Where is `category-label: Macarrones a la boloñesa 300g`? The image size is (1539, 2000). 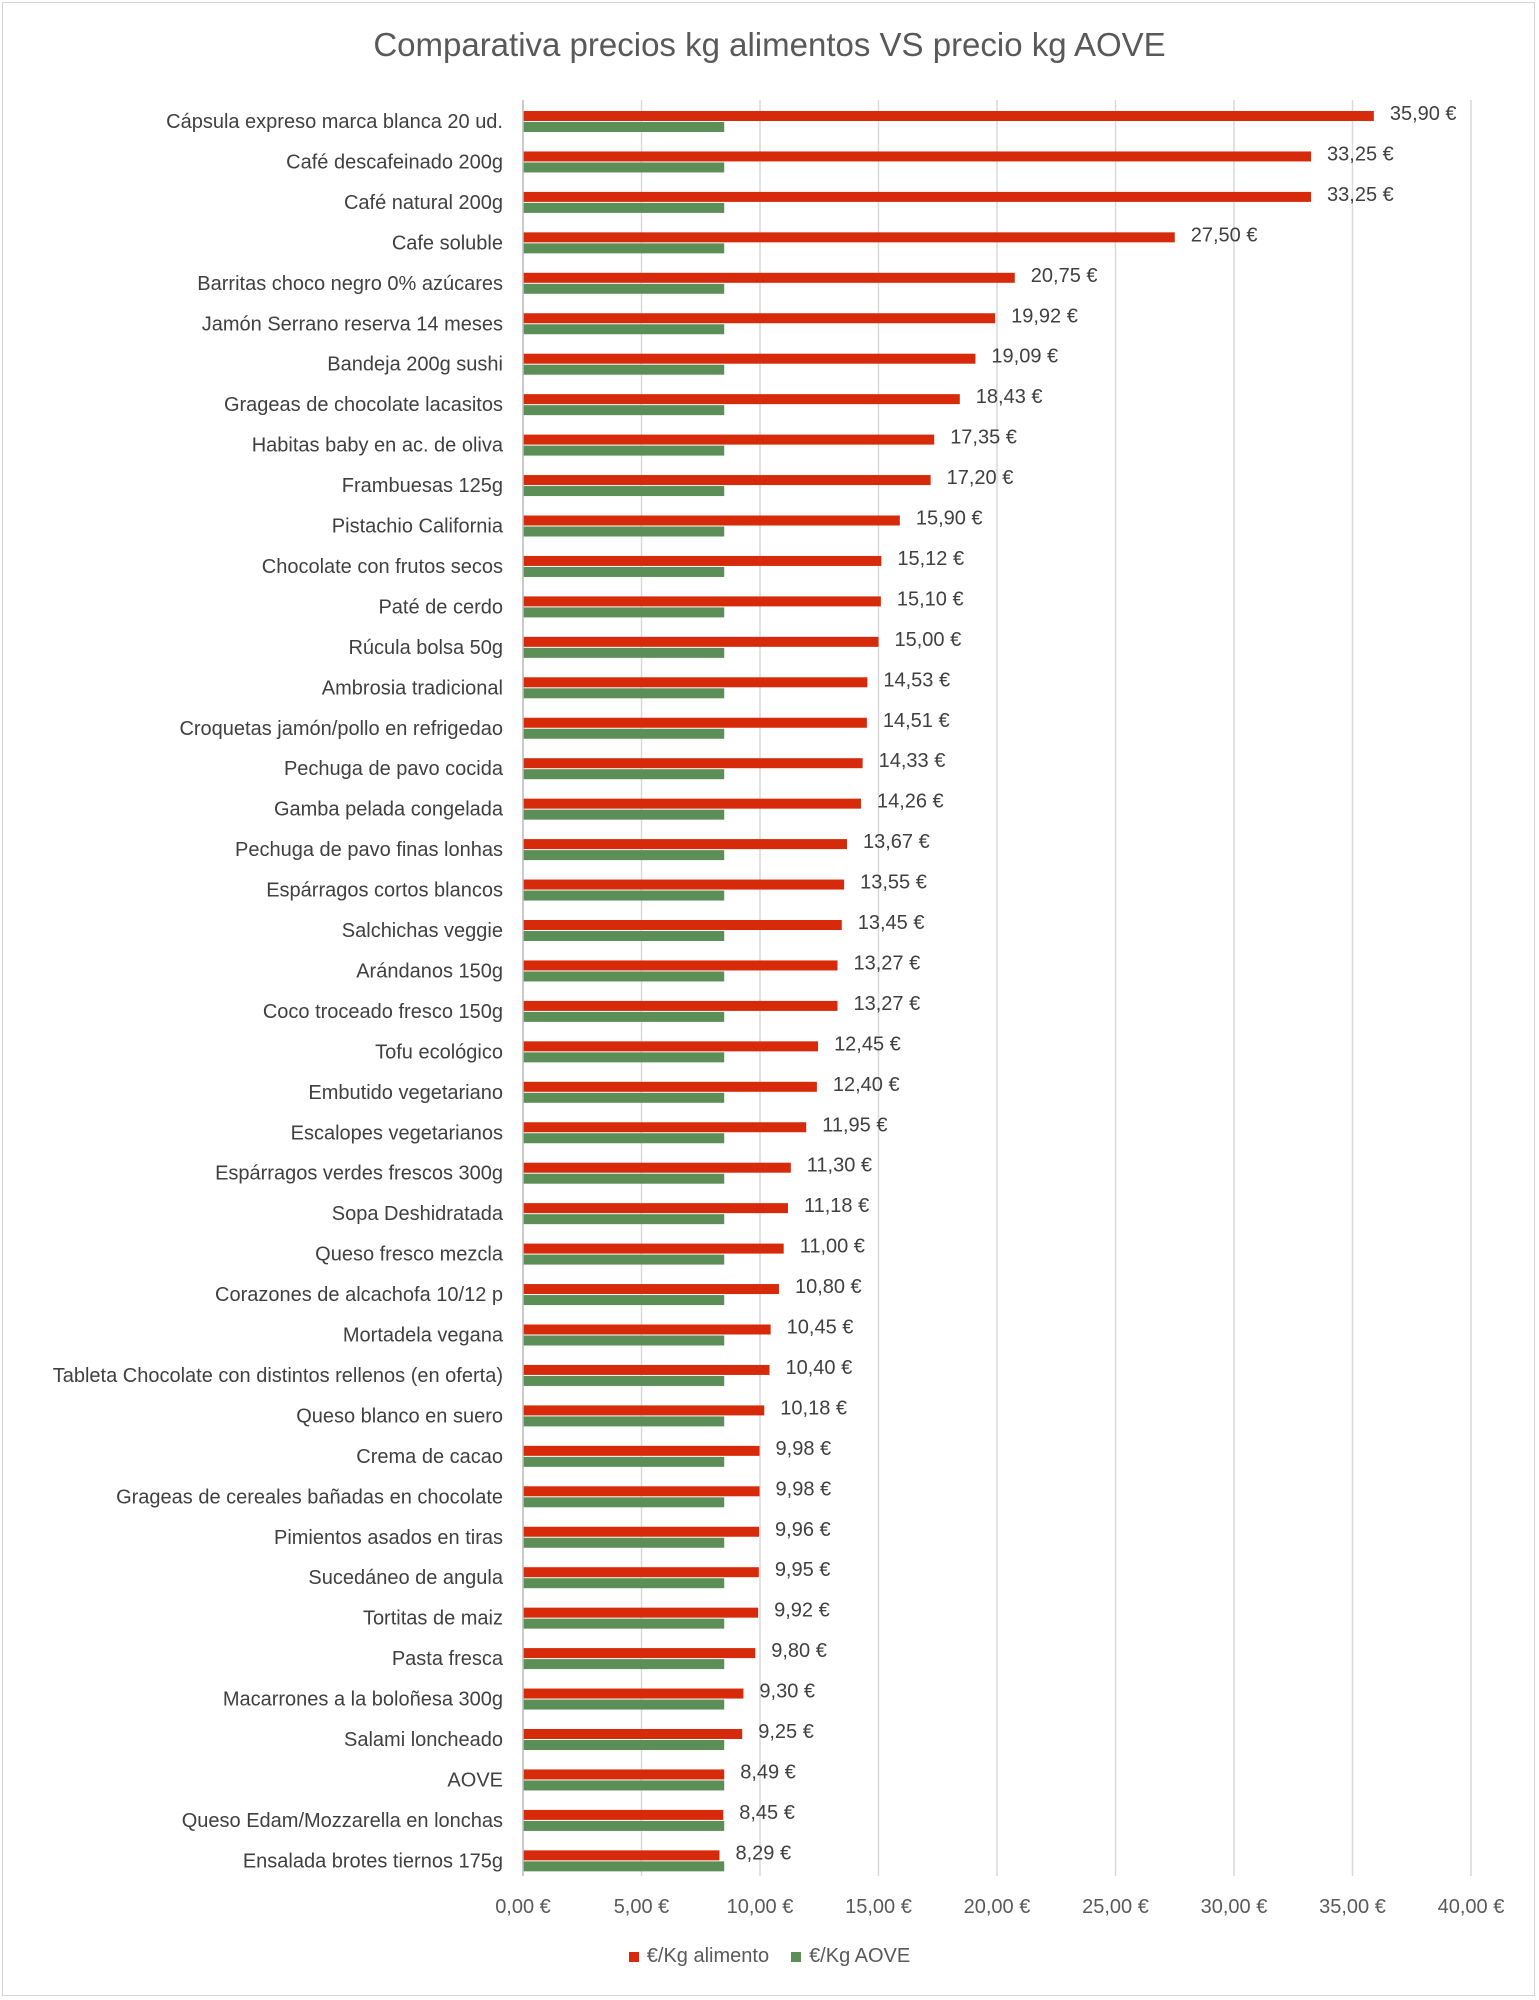
category-label: Macarrones a la boloñesa 300g is located at coordinates (363, 1700).